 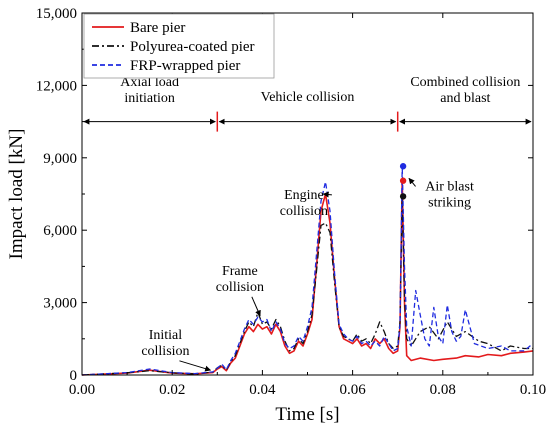 I want to click on y-tick-label: 15,000, so click(x=56, y=14).